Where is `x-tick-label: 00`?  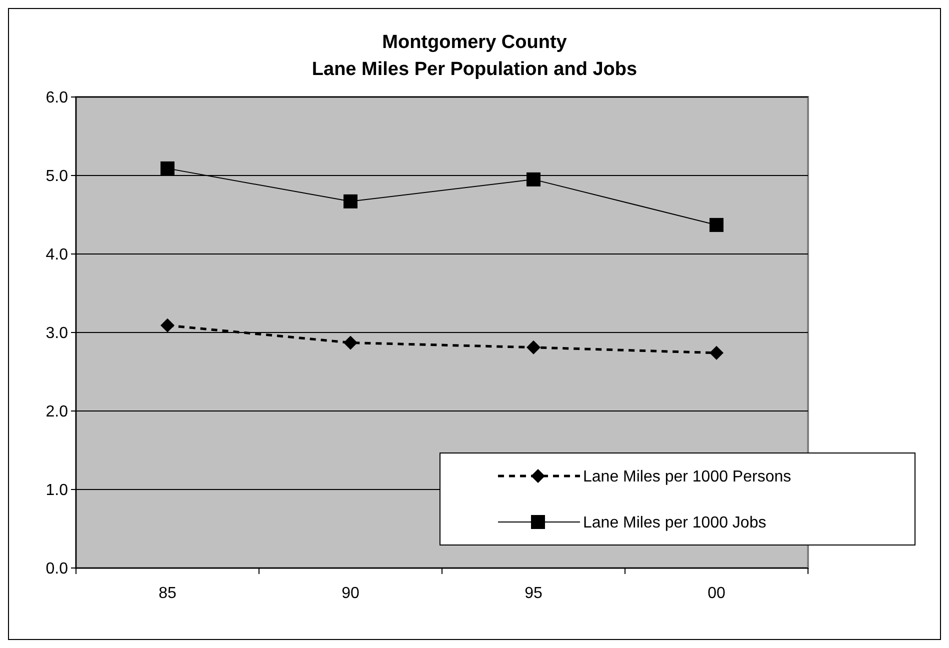 x-tick-label: 00 is located at coordinates (717, 593).